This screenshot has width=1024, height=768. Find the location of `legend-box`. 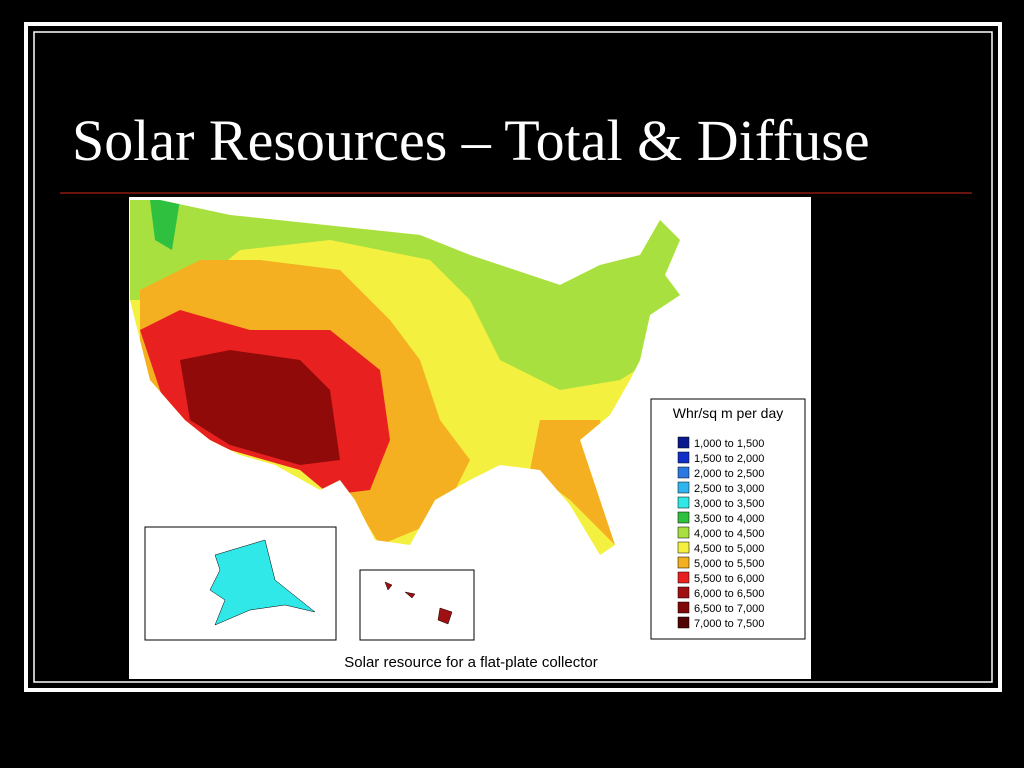

legend-box is located at coordinates (728, 519).